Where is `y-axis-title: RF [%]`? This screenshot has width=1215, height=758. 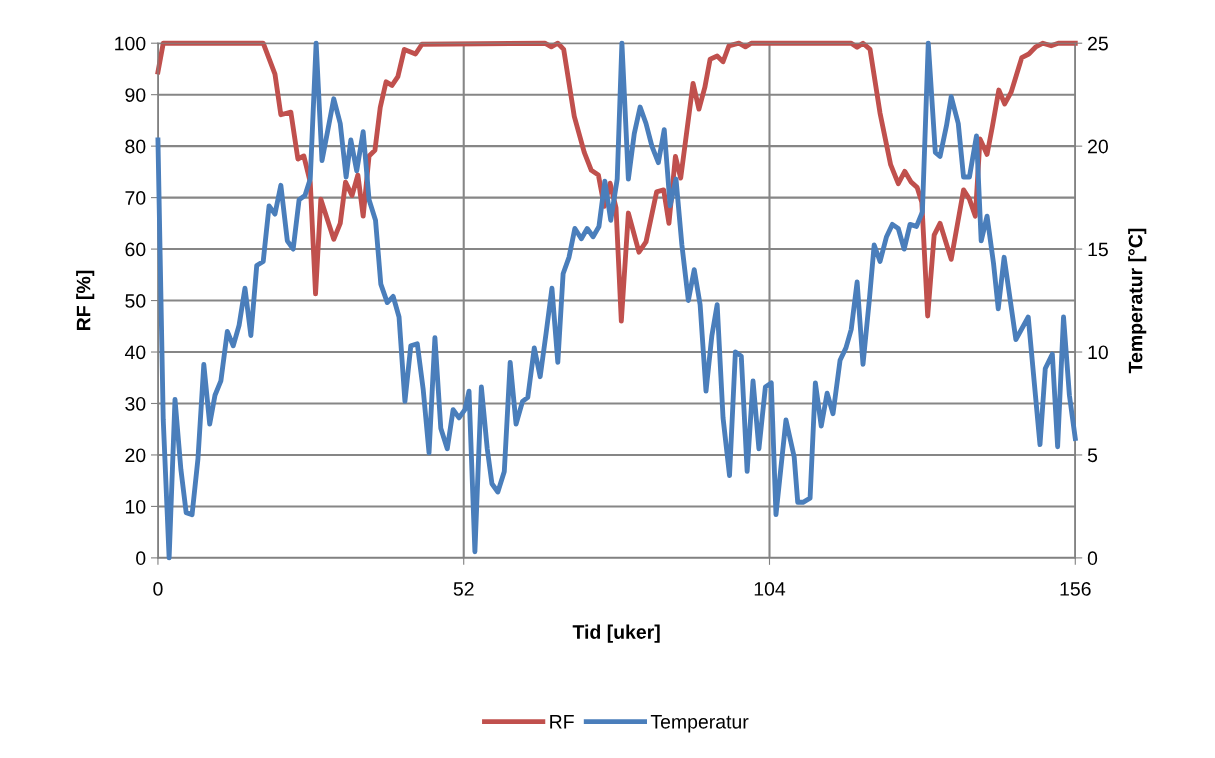
y-axis-title: RF [%] is located at coordinates (85, 300).